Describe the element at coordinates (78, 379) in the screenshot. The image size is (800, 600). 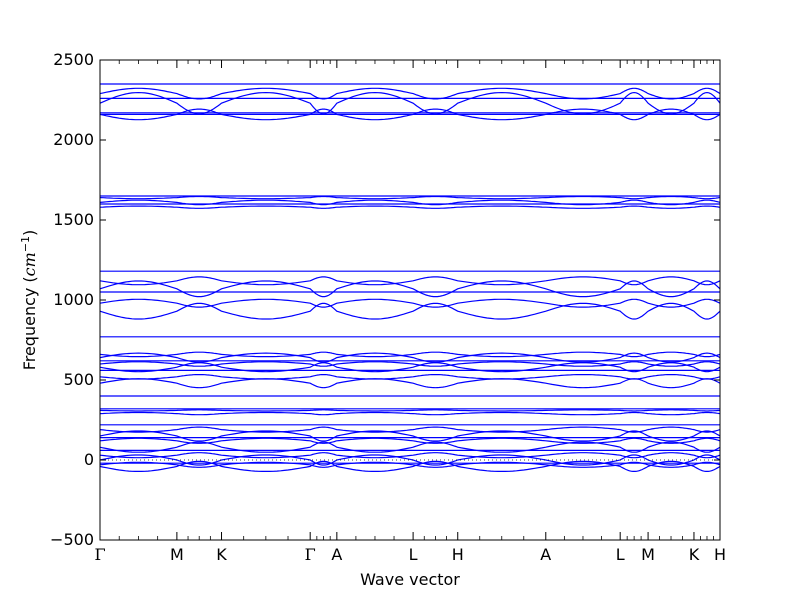
I see `y-tick-label: 500` at that location.